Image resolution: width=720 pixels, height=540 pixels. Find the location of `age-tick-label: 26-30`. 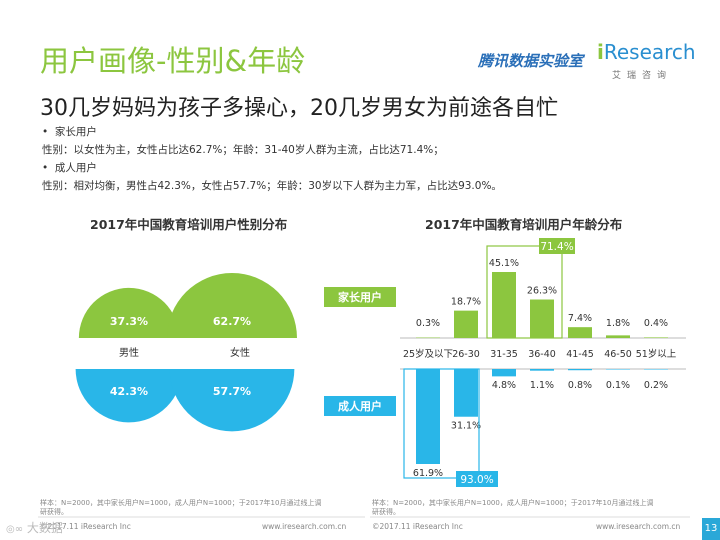

age-tick-label: 26-30 is located at coordinates (466, 354).